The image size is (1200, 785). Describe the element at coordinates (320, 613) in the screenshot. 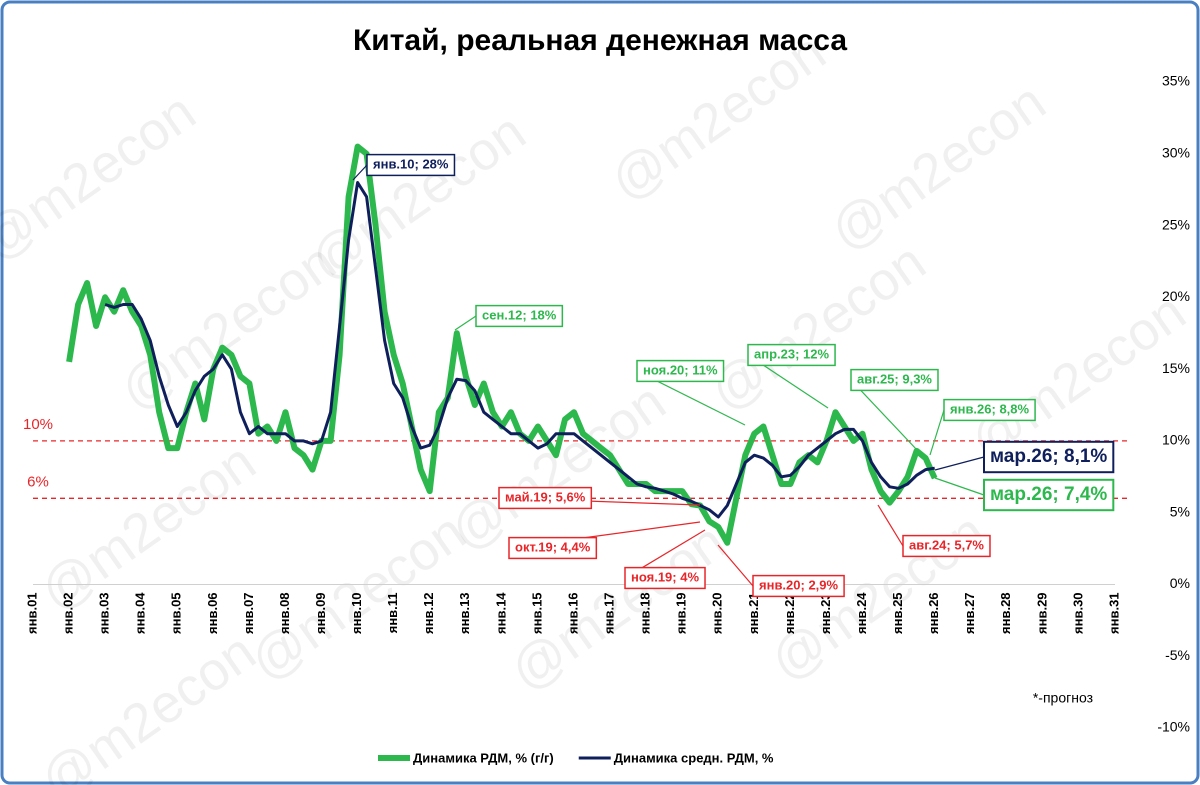

I see `x-tick-label: янв.09` at that location.